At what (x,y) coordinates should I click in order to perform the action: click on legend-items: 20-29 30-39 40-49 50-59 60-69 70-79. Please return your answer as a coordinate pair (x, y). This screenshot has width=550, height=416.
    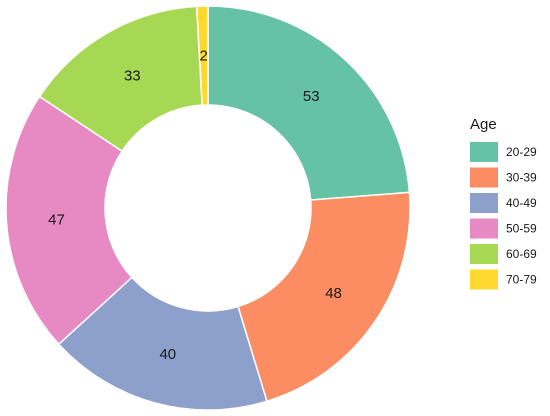
    Looking at the image, I should click on (503, 216).